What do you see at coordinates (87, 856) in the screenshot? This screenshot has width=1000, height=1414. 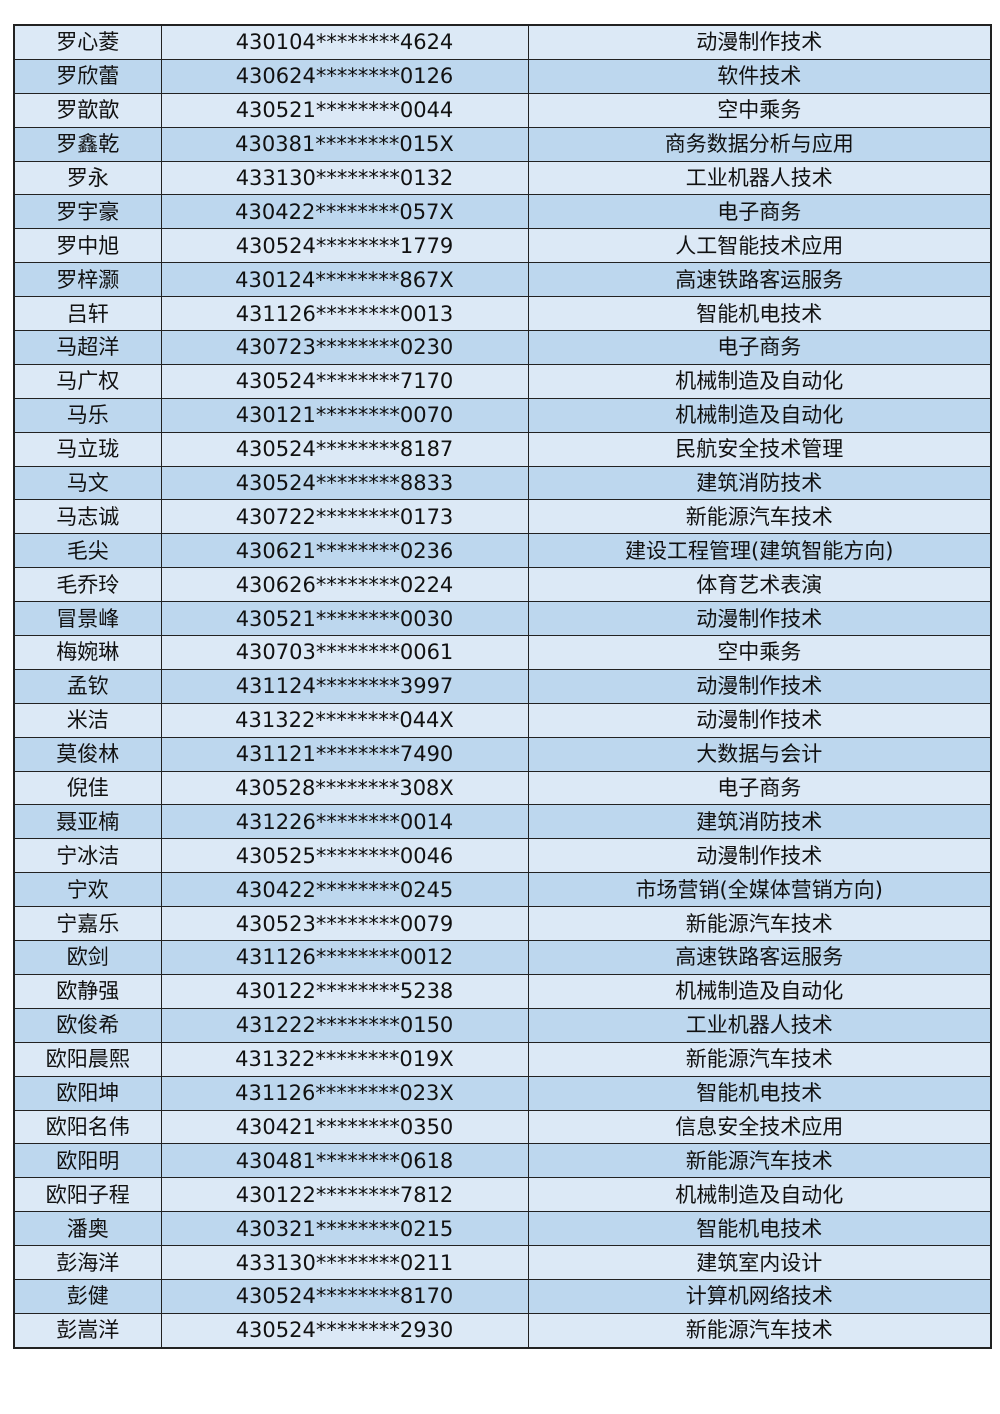 I see `name-cell: 宁冰洁` at bounding box center [87, 856].